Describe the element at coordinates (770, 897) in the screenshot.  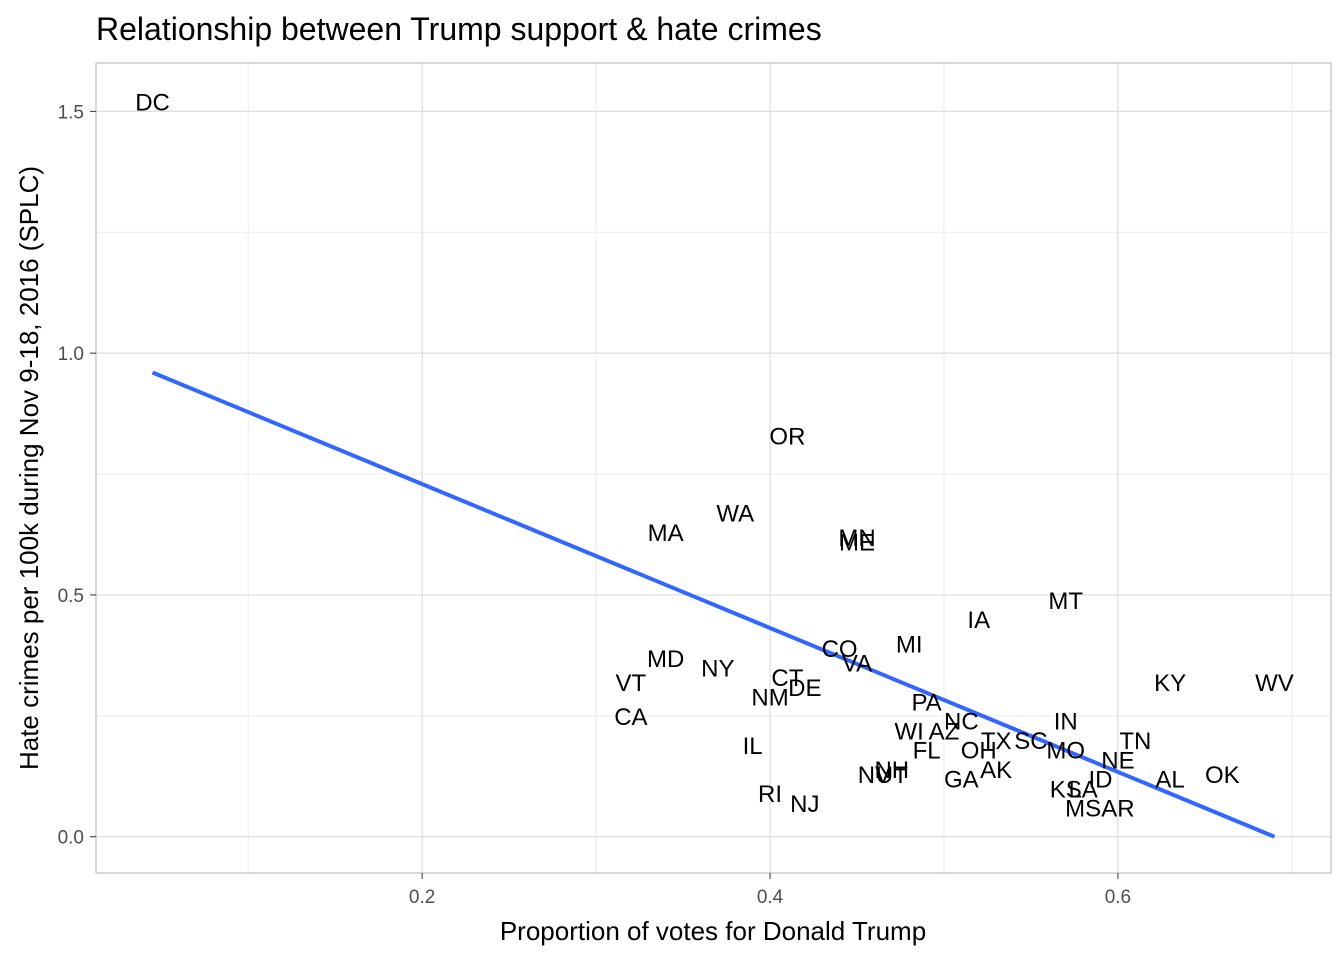
I see `x-tick-label: 0.4` at that location.